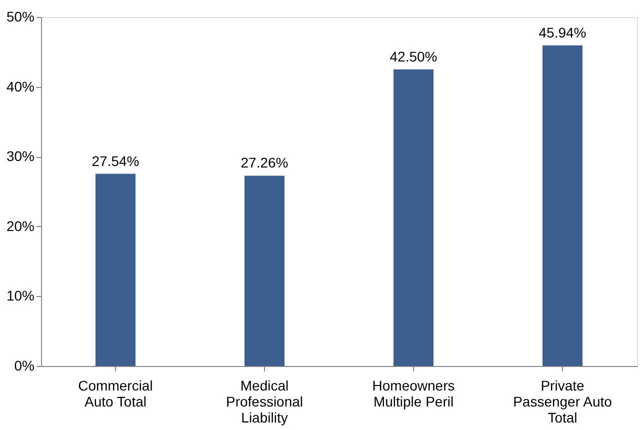 The image size is (642, 430). Describe the element at coordinates (24, 366) in the screenshot. I see `y-tick-label: 0%` at that location.